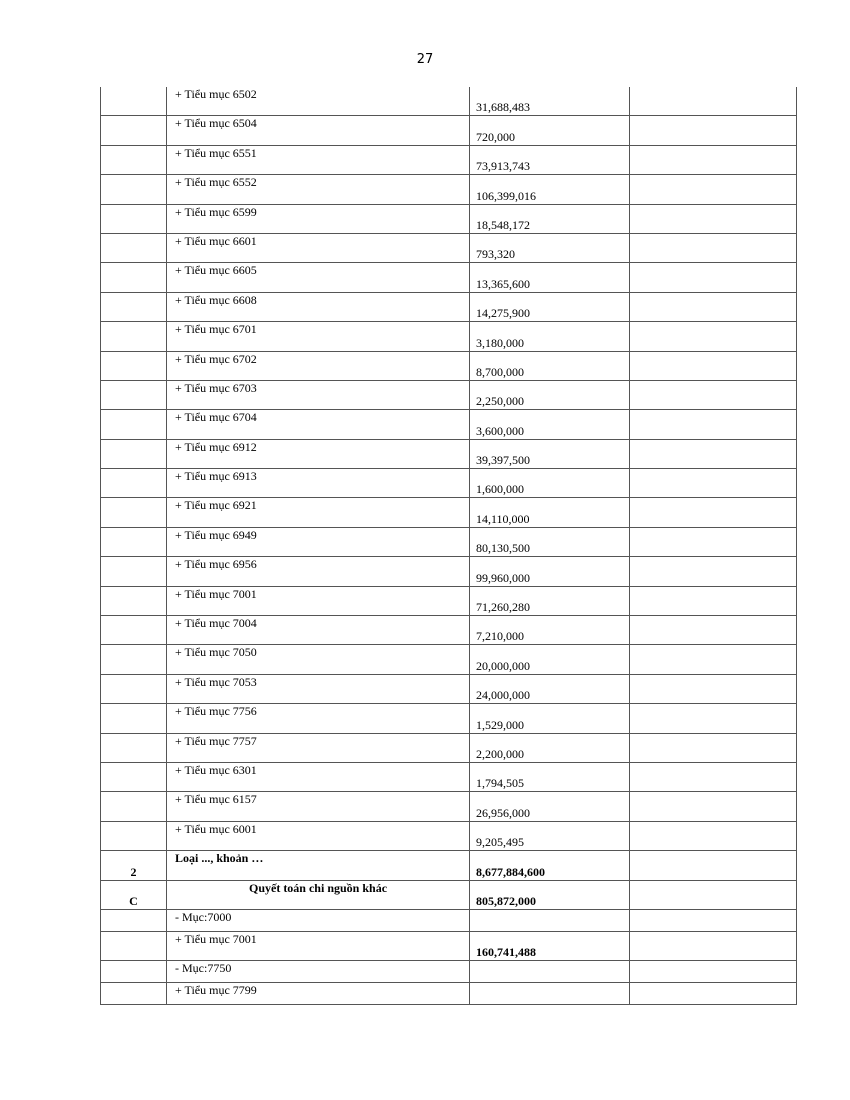  What do you see at coordinates (133, 865) in the screenshot?
I see `cell-stt: 2` at bounding box center [133, 865].